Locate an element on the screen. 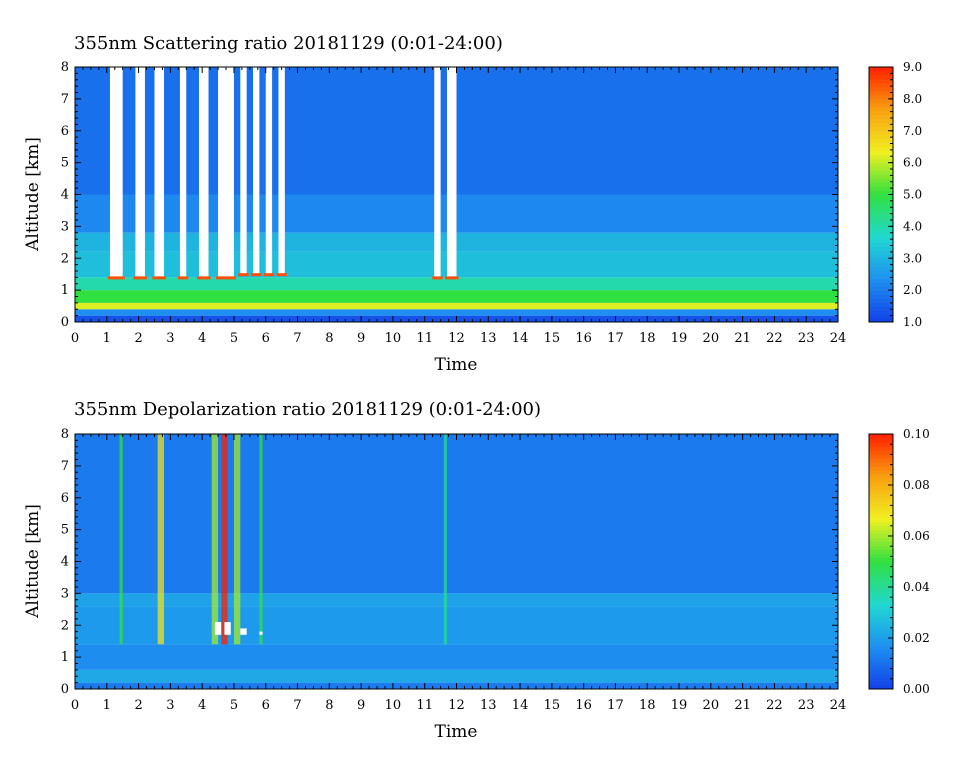 This screenshot has height=770, width=960. colorbar-tick-label: 2.0 is located at coordinates (912, 290).